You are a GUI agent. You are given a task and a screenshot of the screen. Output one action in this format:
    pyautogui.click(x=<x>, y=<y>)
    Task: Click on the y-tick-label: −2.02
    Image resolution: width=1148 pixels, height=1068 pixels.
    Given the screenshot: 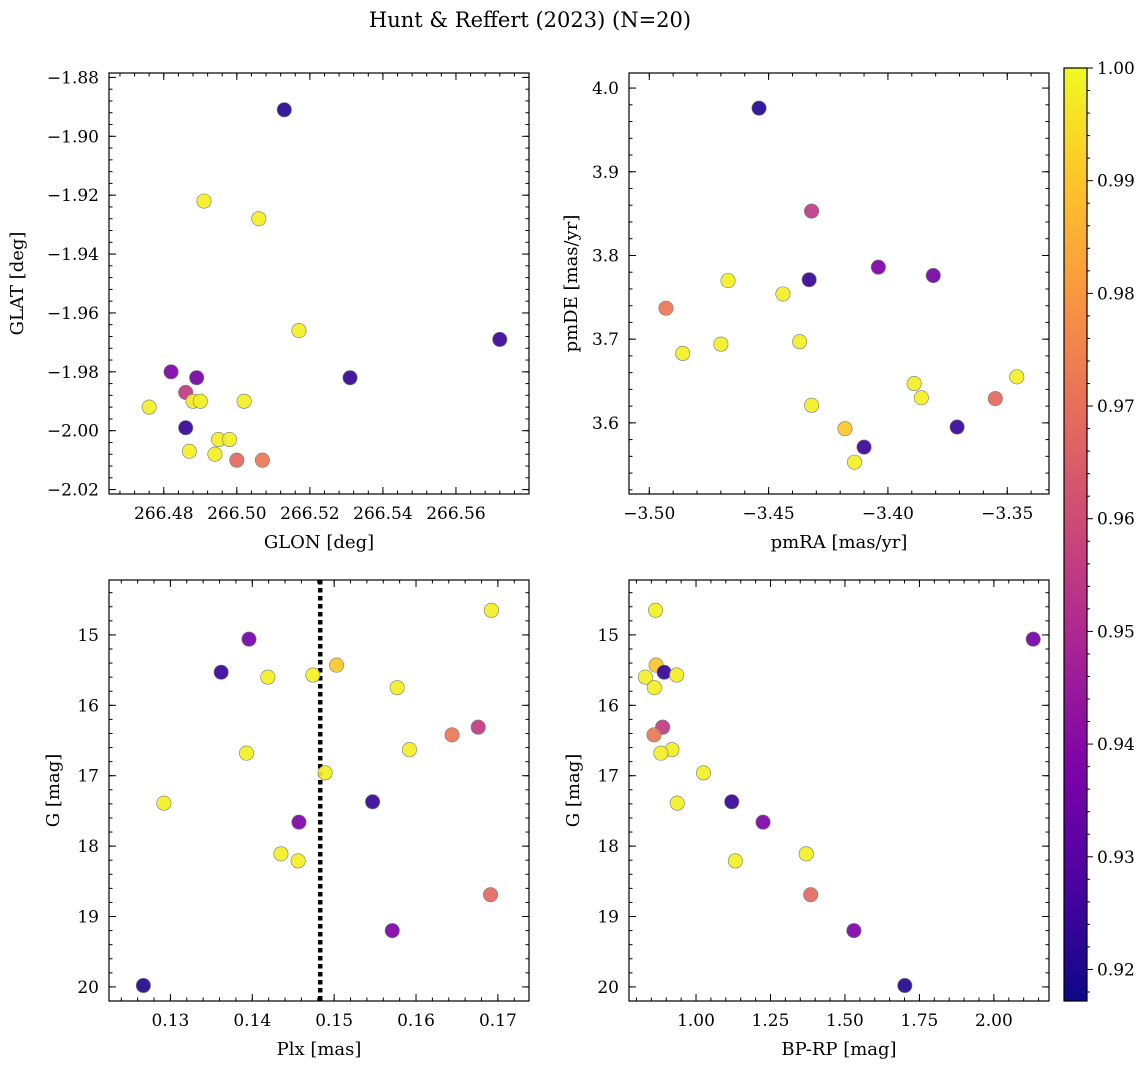 What is the action you would take?
    pyautogui.click(x=73, y=491)
    